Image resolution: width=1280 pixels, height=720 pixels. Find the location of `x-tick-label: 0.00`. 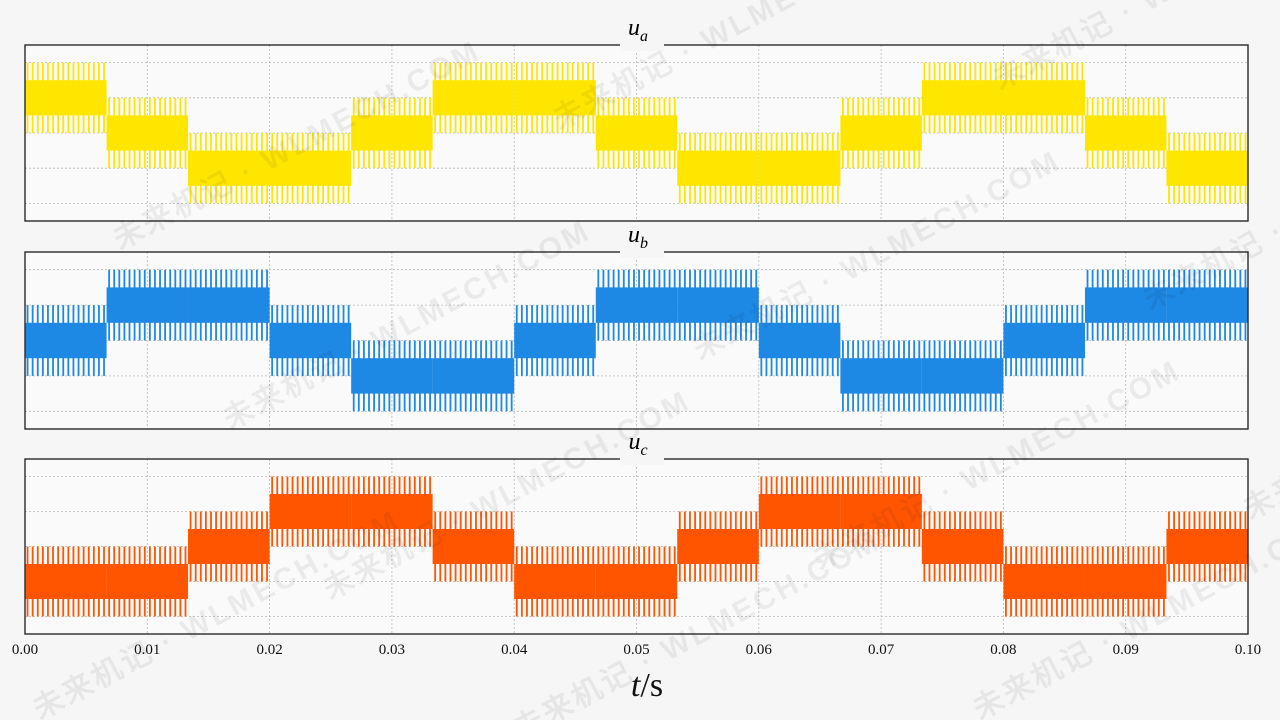

x-tick-label: 0.00 is located at coordinates (25, 650).